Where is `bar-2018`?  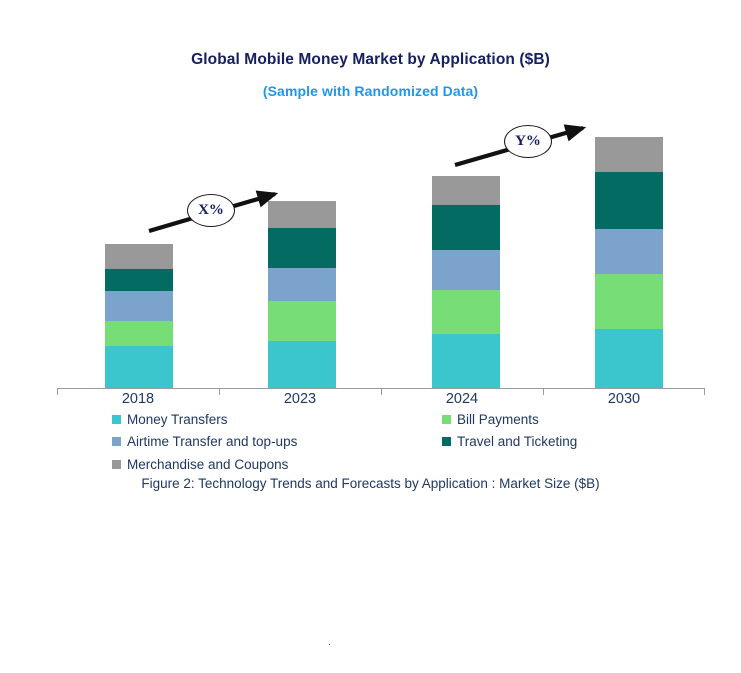
bar-2018 is located at coordinates (139, 316).